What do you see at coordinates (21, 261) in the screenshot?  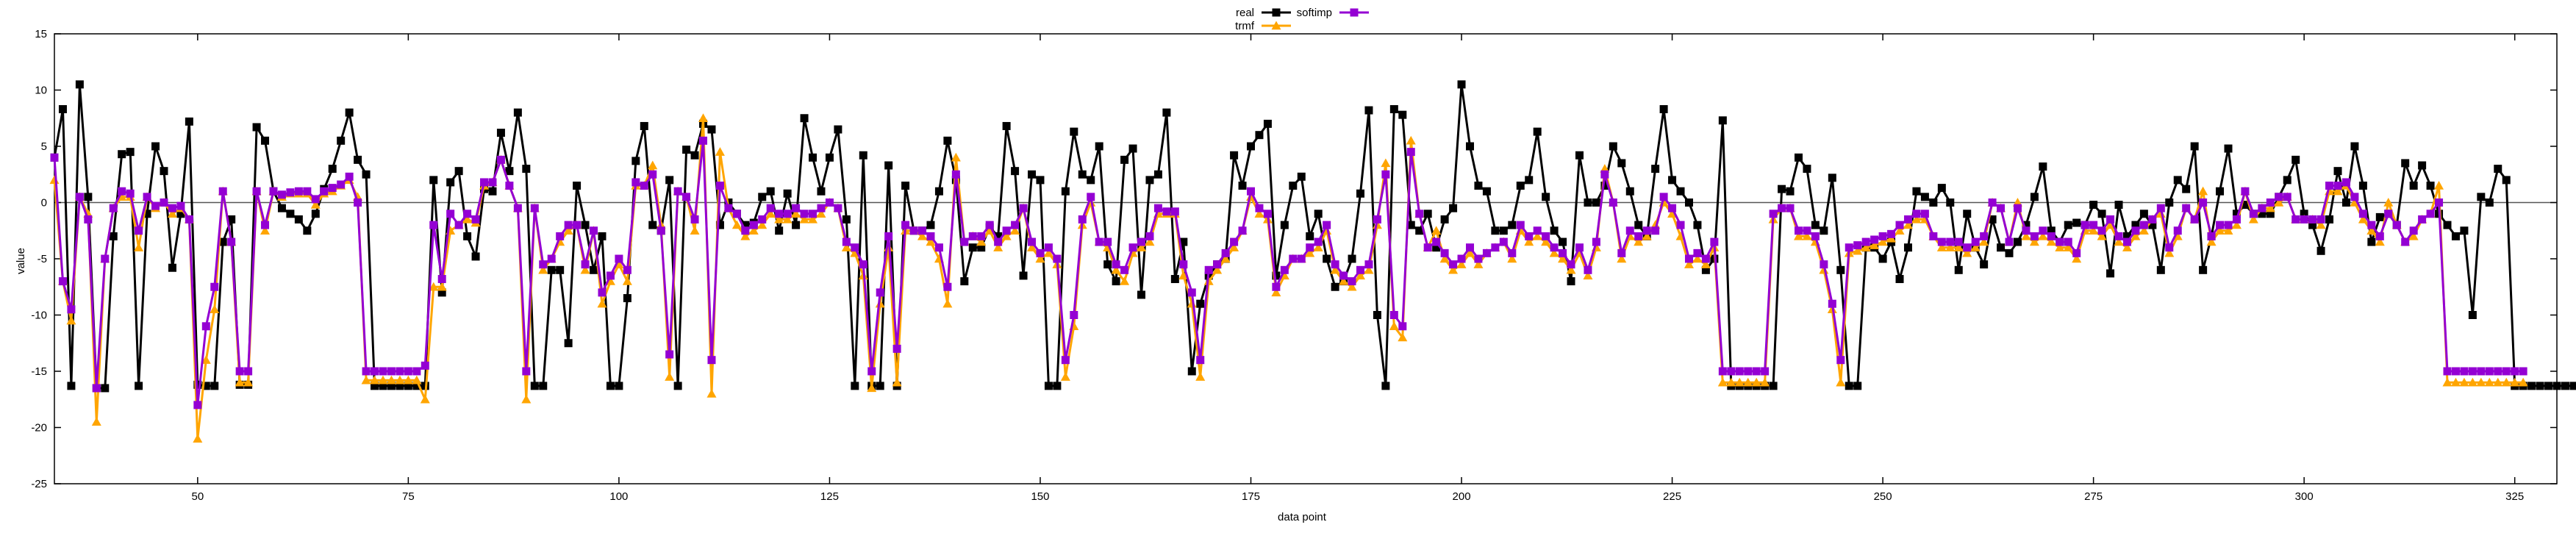 I see `y-axis-label: value` at bounding box center [21, 261].